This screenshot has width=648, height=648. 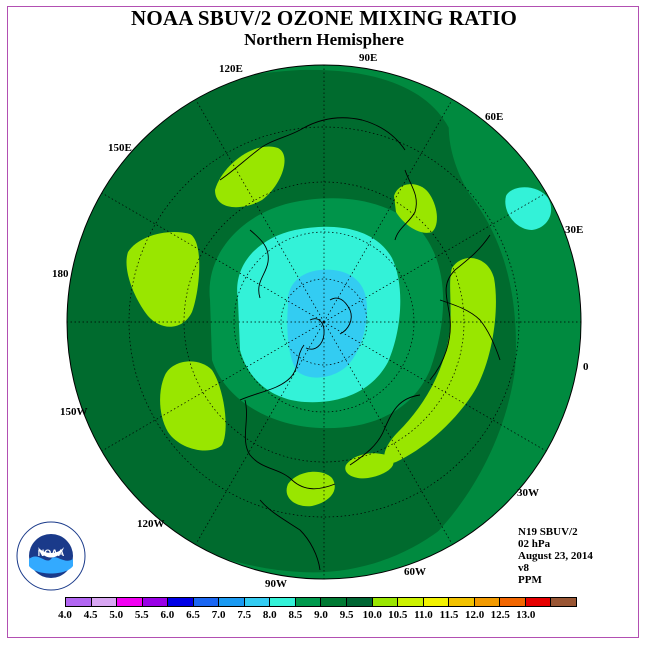 I want to click on colorbar-tick-label: 12.0, so click(x=474, y=615).